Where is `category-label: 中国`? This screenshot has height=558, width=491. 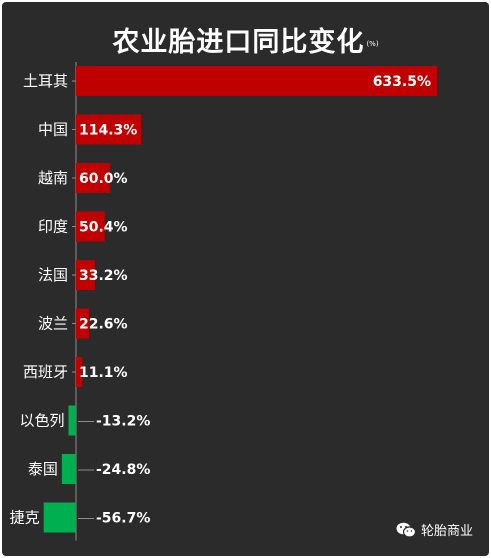 category-label: 中国 is located at coordinates (53, 130).